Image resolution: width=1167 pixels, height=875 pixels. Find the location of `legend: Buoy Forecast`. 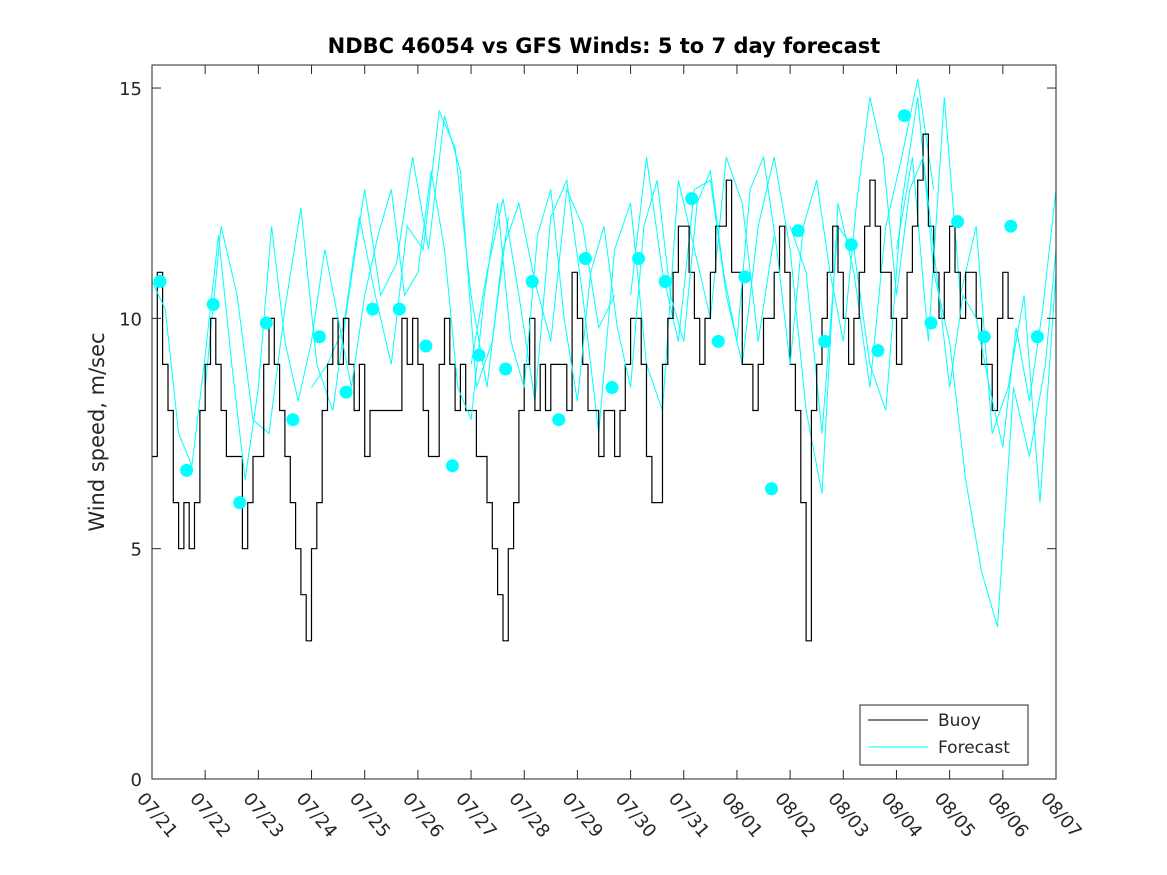

legend: Buoy Forecast is located at coordinates (944, 735).